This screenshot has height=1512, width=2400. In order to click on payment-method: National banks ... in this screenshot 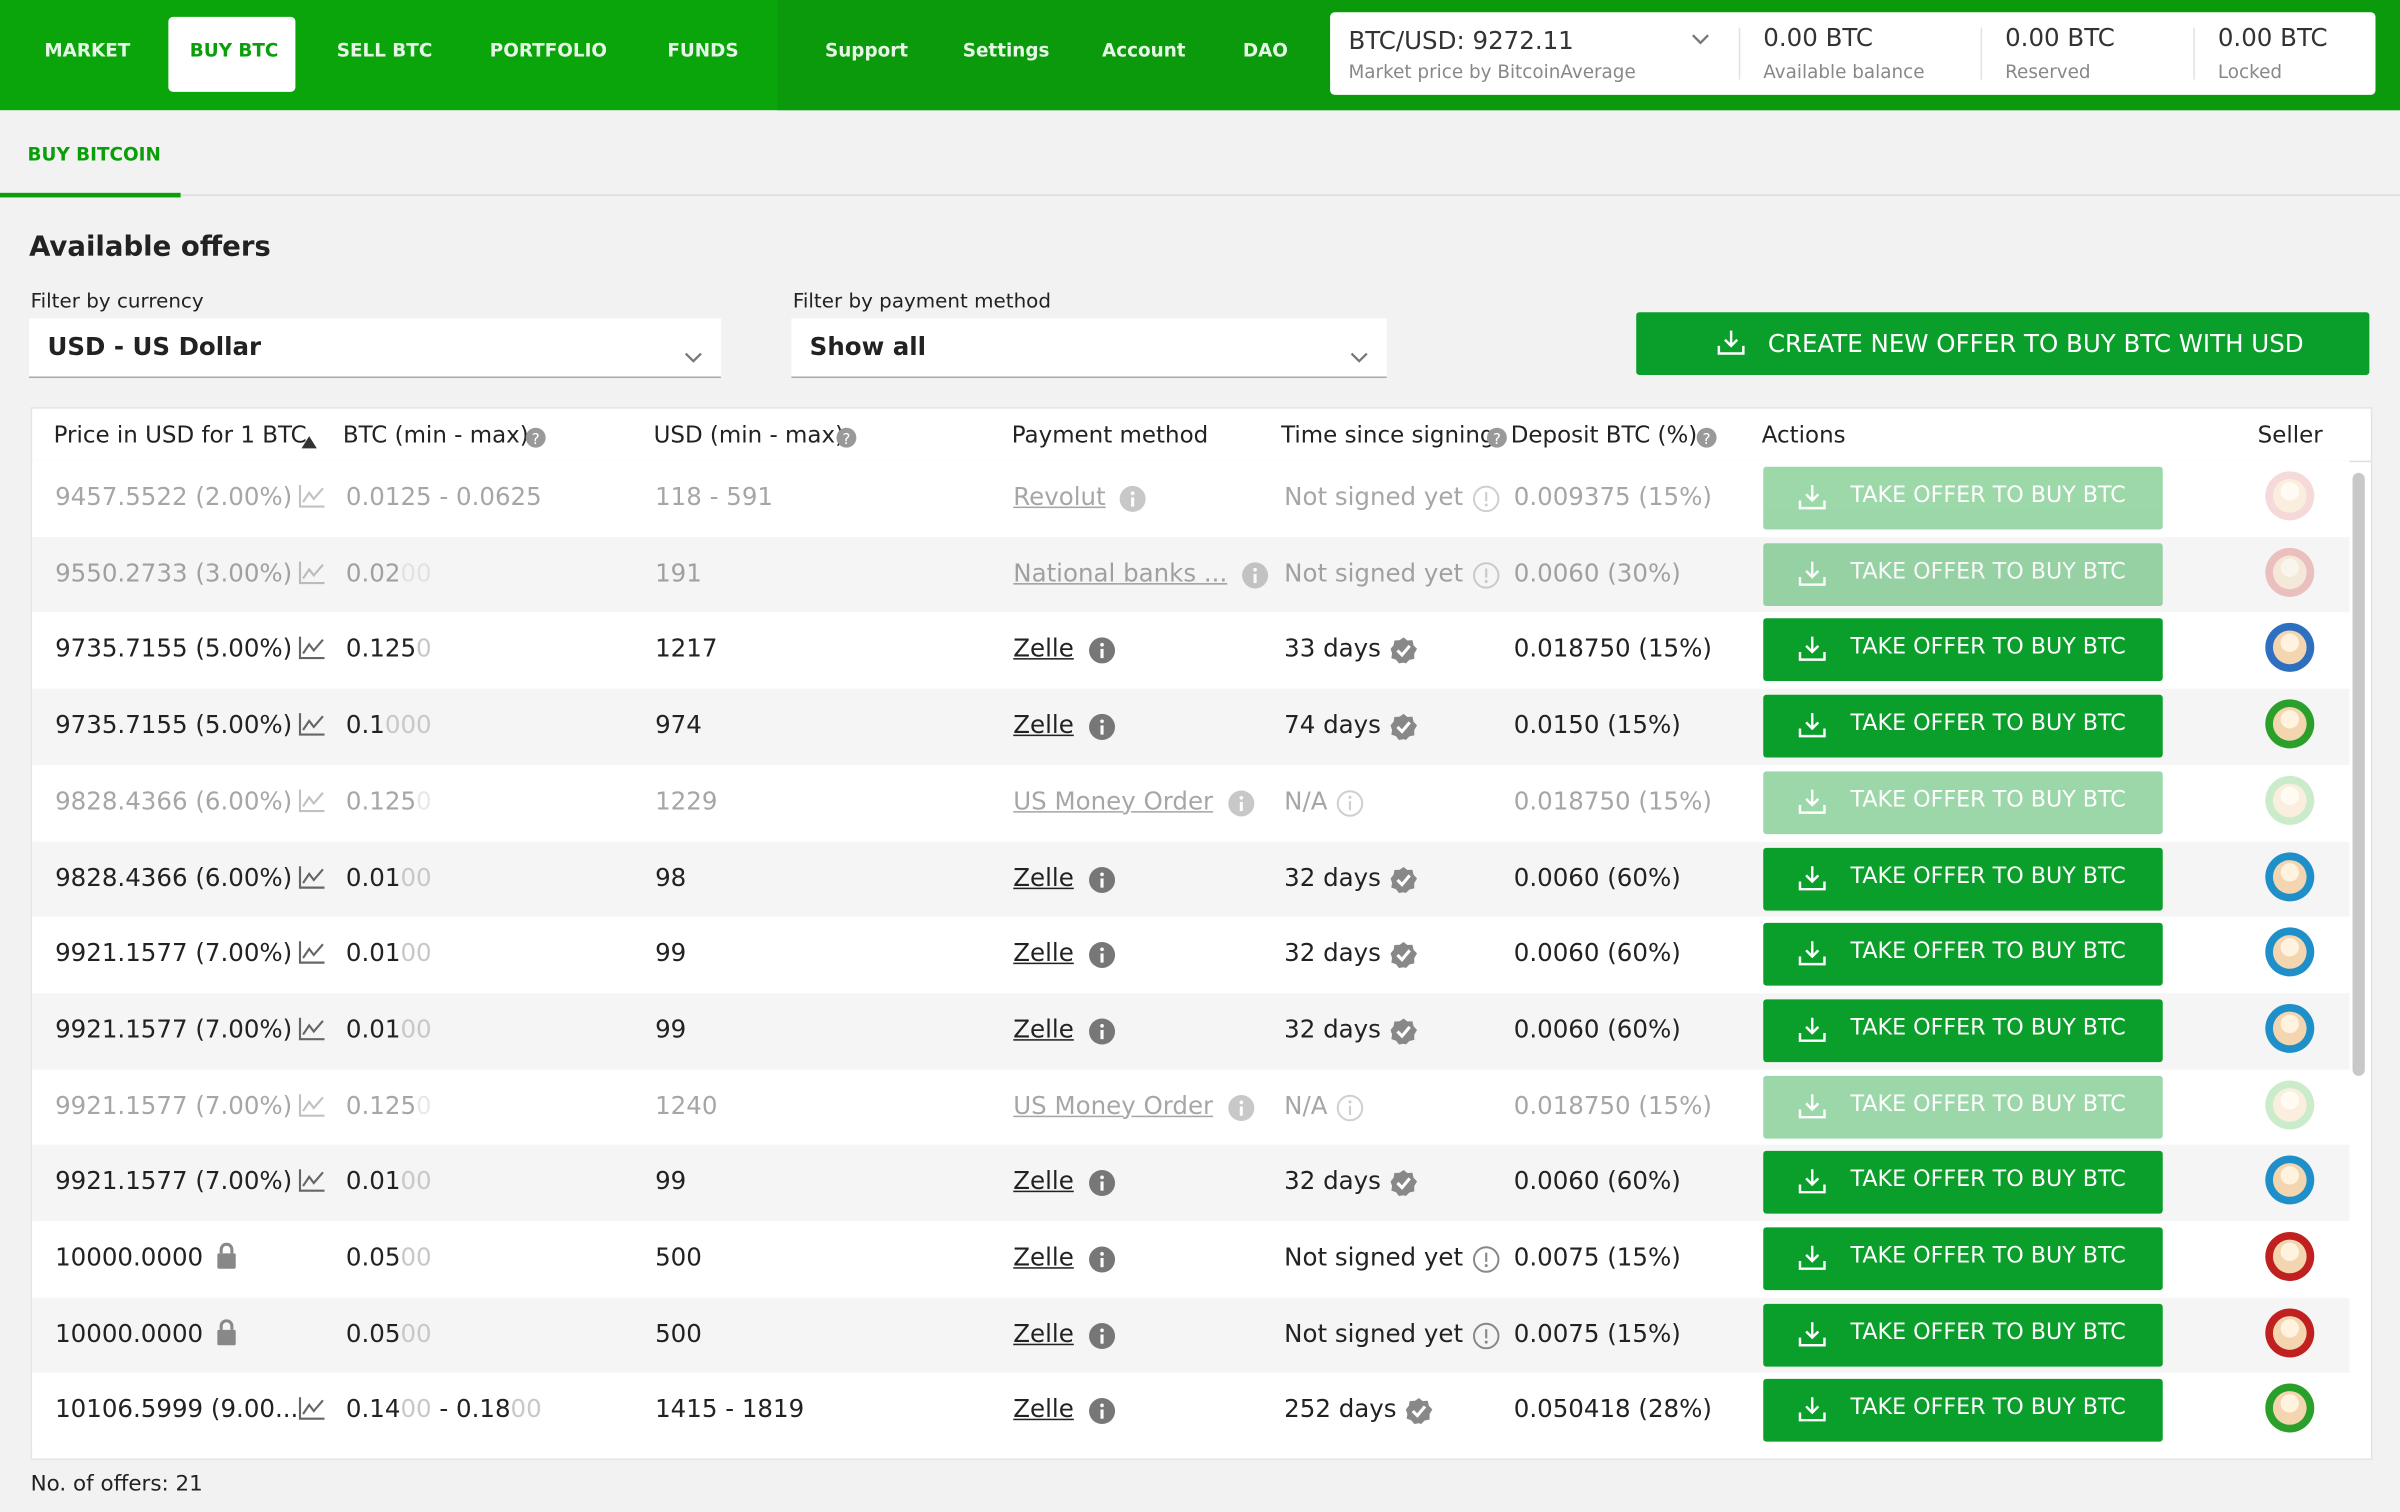, I will do `click(1120, 573)`.